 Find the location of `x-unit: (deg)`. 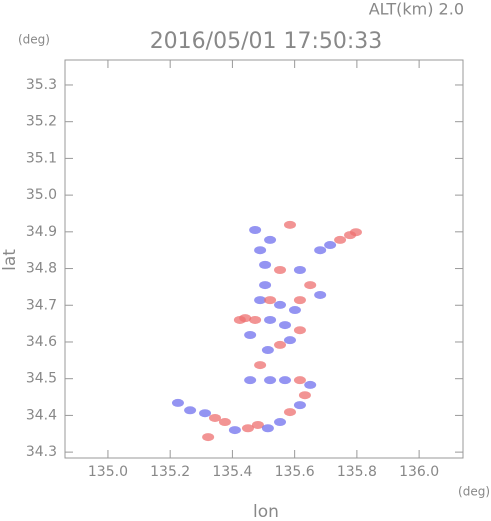

x-unit: (deg) is located at coordinates (474, 492).